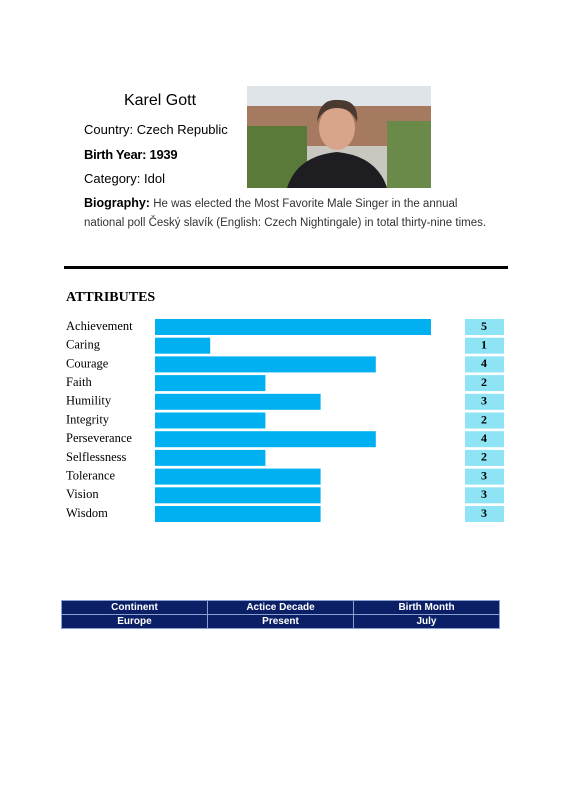 This screenshot has width=565, height=800. I want to click on table-cell: Europe, so click(134, 621).